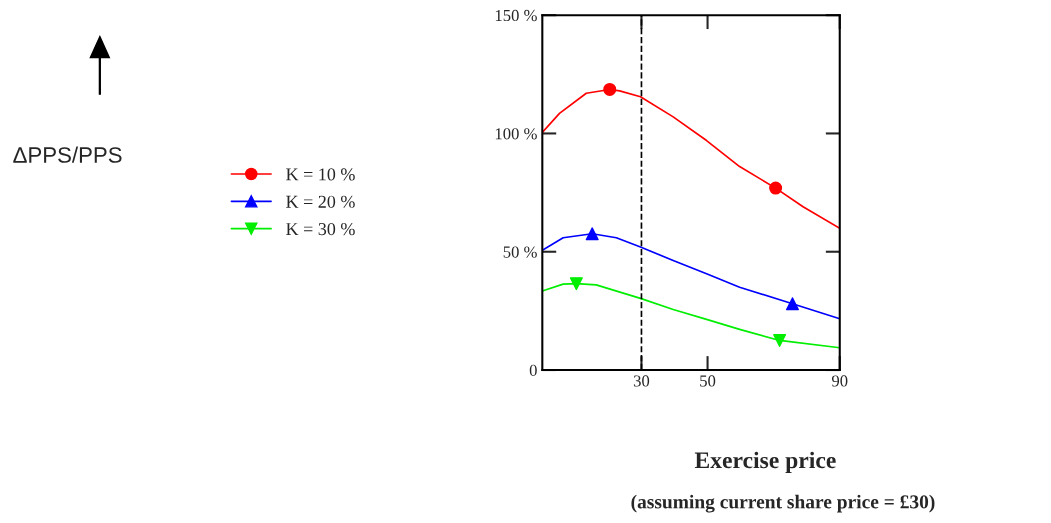 This screenshot has height=523, width=1051. What do you see at coordinates (320, 229) in the screenshot?
I see `legend-label: K = 30 %` at bounding box center [320, 229].